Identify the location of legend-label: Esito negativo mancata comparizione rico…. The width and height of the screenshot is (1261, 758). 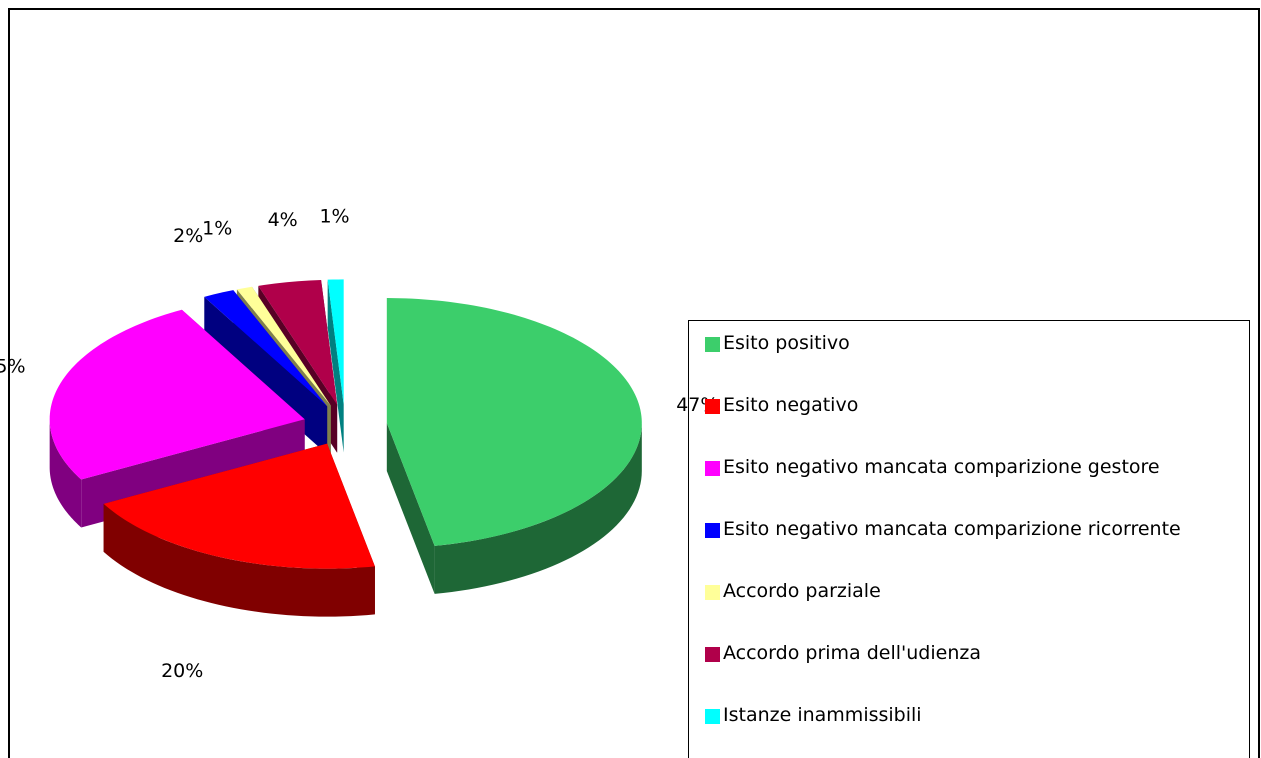
(952, 529).